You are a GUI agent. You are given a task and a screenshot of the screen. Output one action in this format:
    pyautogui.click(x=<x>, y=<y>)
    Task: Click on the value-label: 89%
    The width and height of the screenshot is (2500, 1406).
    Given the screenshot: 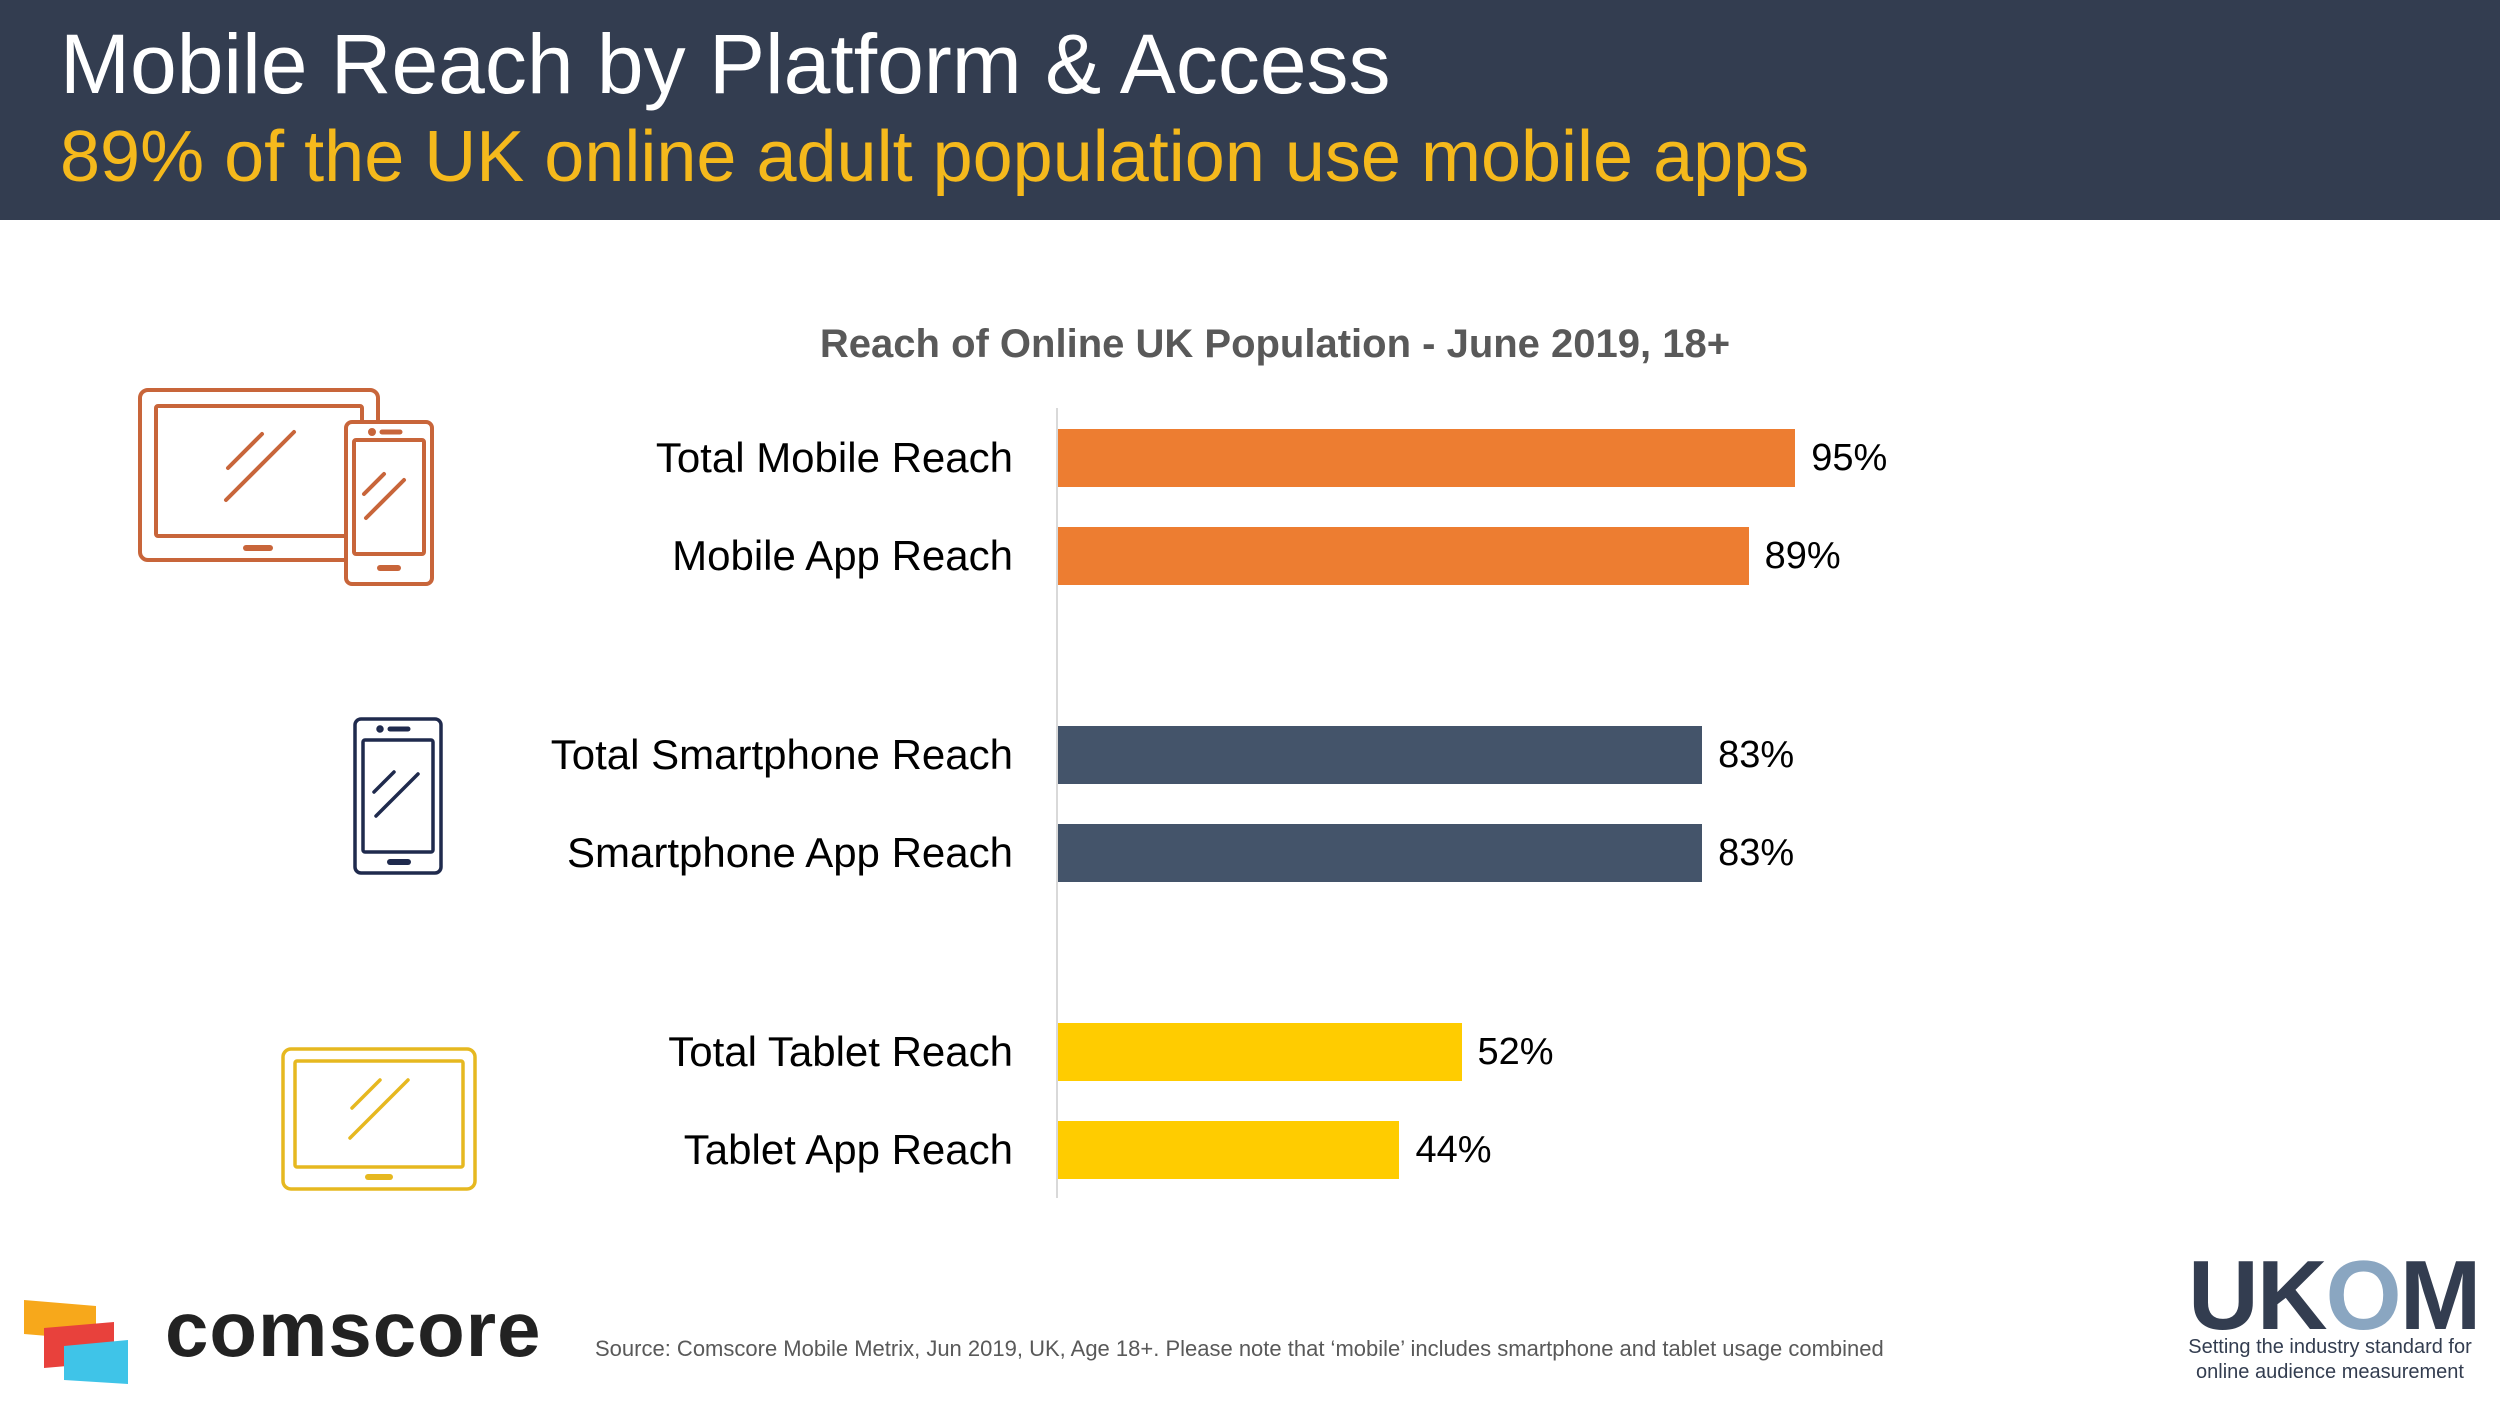 What is the action you would take?
    pyautogui.click(x=1802, y=556)
    